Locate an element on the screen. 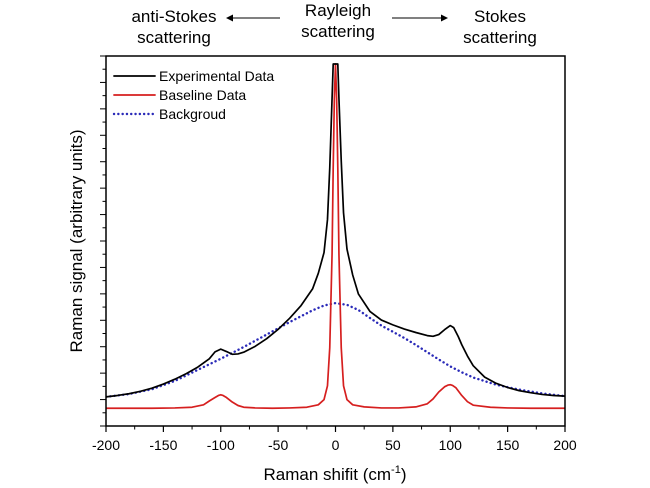  rayleigh-label: Rayleigh scattering is located at coordinates (338, 21).